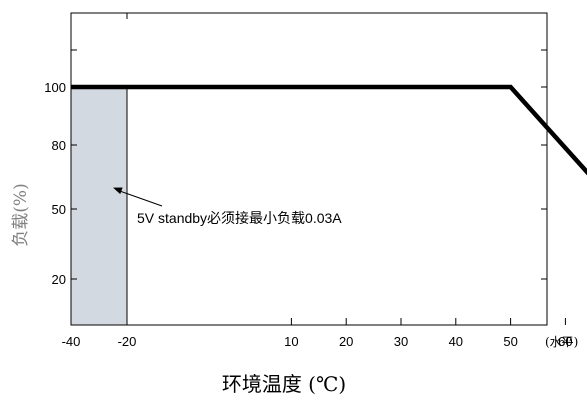 Image resolution: width=587 pixels, height=403 pixels. I want to click on x-tick-label: 60, so click(565, 341).